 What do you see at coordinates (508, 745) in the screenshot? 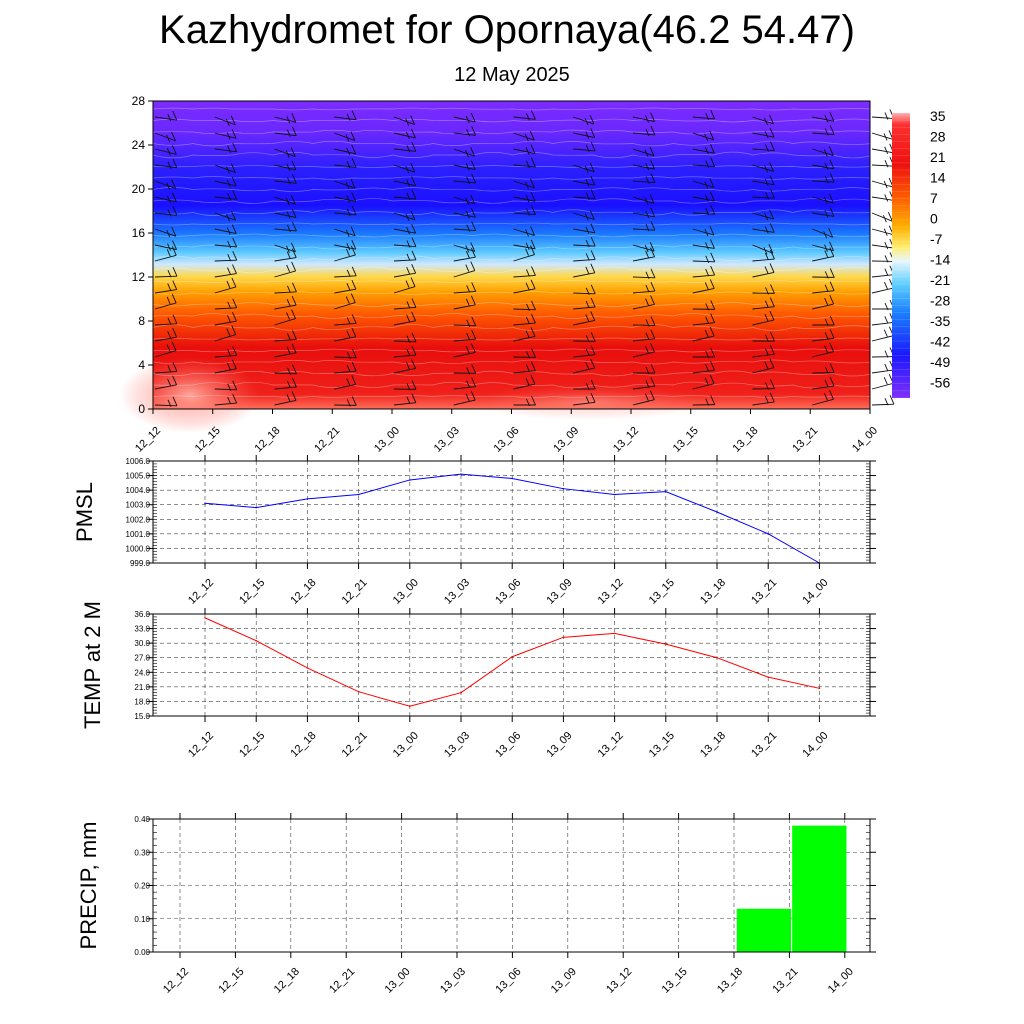
I see `x-tick-label: 13_06` at bounding box center [508, 745].